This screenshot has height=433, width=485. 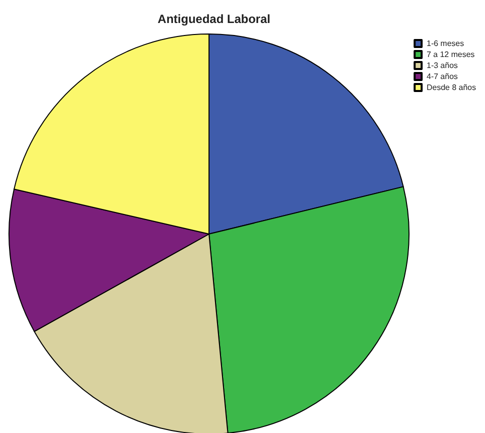 I want to click on chart-title: Antiguedad Laboral, so click(x=214, y=19).